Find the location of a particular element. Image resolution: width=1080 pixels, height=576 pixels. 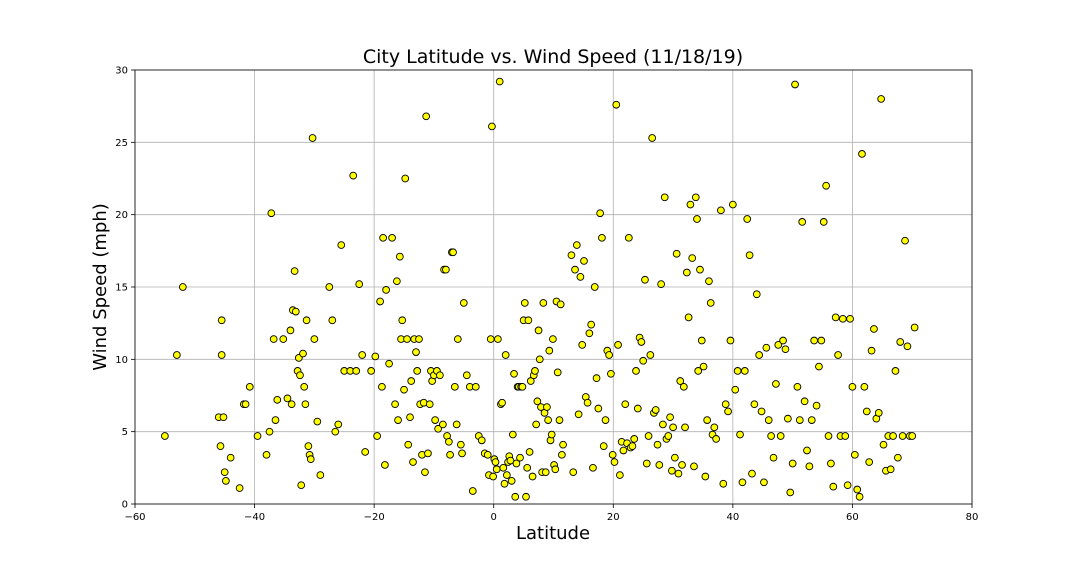

x-tick-label: −20 is located at coordinates (374, 517).